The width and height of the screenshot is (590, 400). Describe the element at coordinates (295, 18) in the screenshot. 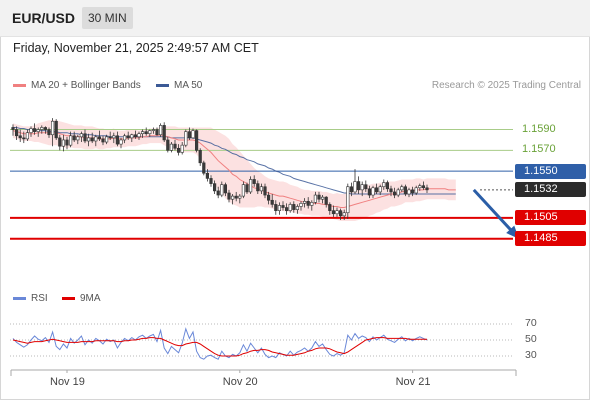

I see `chart-header: EUR/USD 30 MIN` at that location.